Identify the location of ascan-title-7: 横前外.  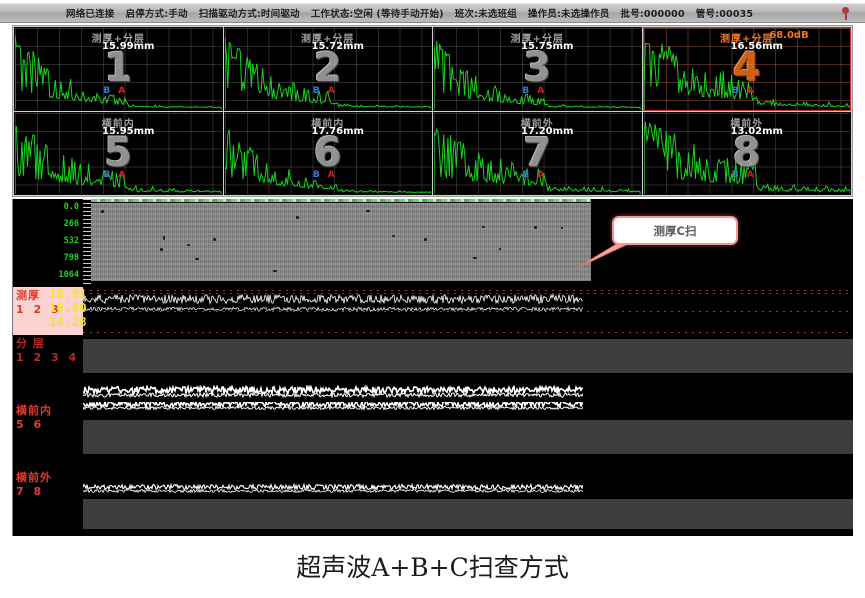
(537, 124).